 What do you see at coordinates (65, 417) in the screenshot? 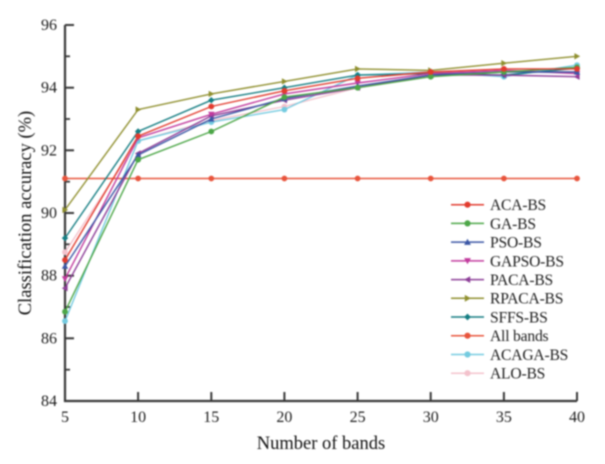
I see `svg-text: 5` at bounding box center [65, 417].